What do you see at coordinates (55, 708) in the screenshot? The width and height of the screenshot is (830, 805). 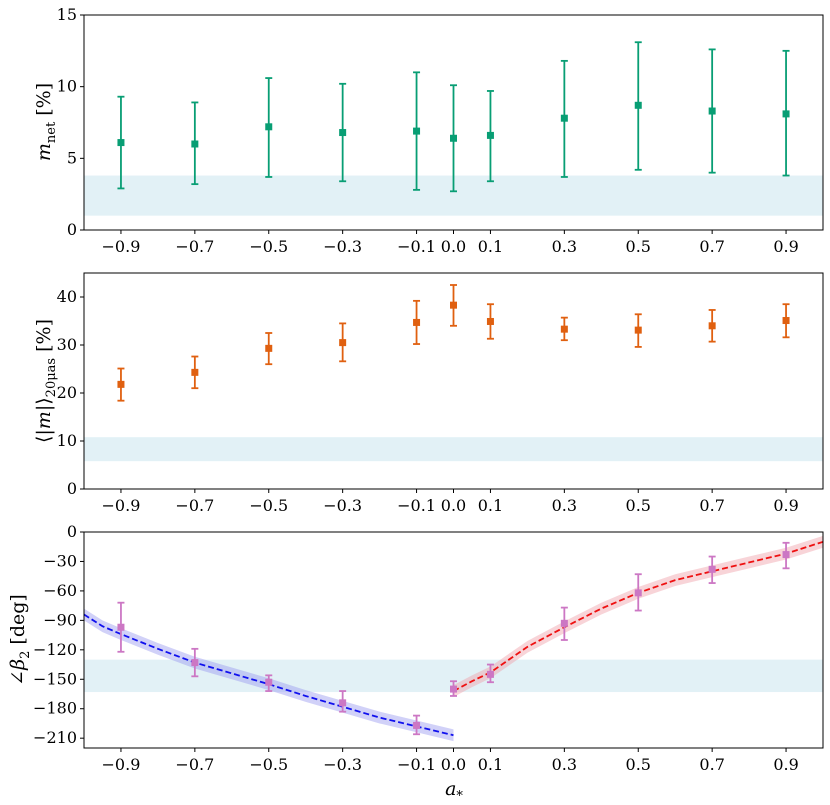 I see `y-tick-label: −180` at bounding box center [55, 708].